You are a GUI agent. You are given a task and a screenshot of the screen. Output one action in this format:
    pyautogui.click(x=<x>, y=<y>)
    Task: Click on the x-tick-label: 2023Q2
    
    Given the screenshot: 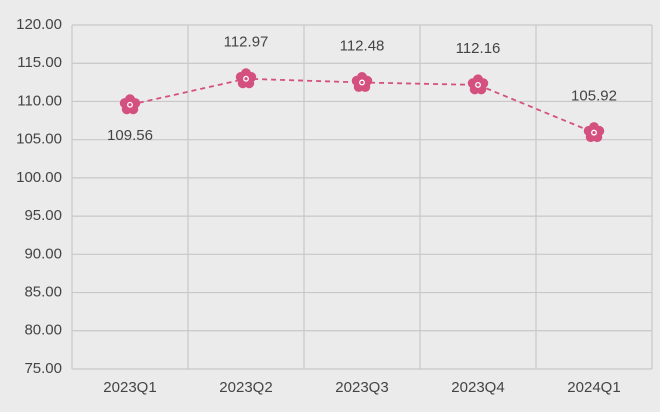 What is the action you would take?
    pyautogui.click(x=245, y=387)
    